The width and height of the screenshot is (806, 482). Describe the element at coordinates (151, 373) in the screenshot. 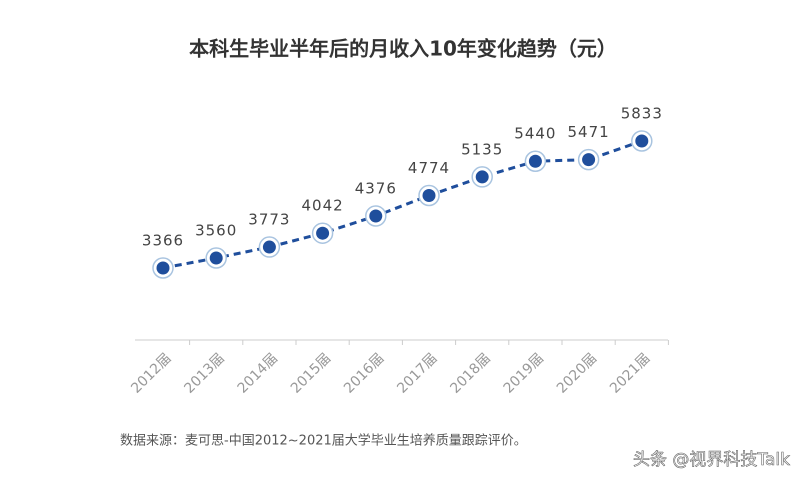

I see `x-tick-label: 2012届` at that location.